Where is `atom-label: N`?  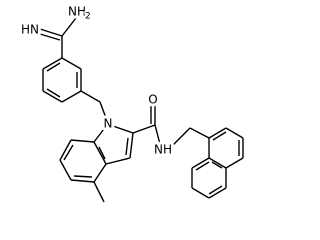 atom-label: N is located at coordinates (108, 124).